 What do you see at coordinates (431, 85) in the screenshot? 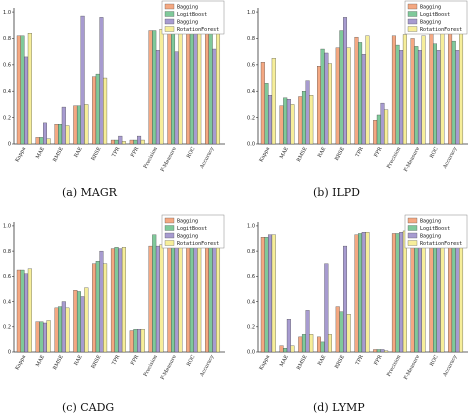
I see `bar-roc-s1` at bounding box center [431, 85].